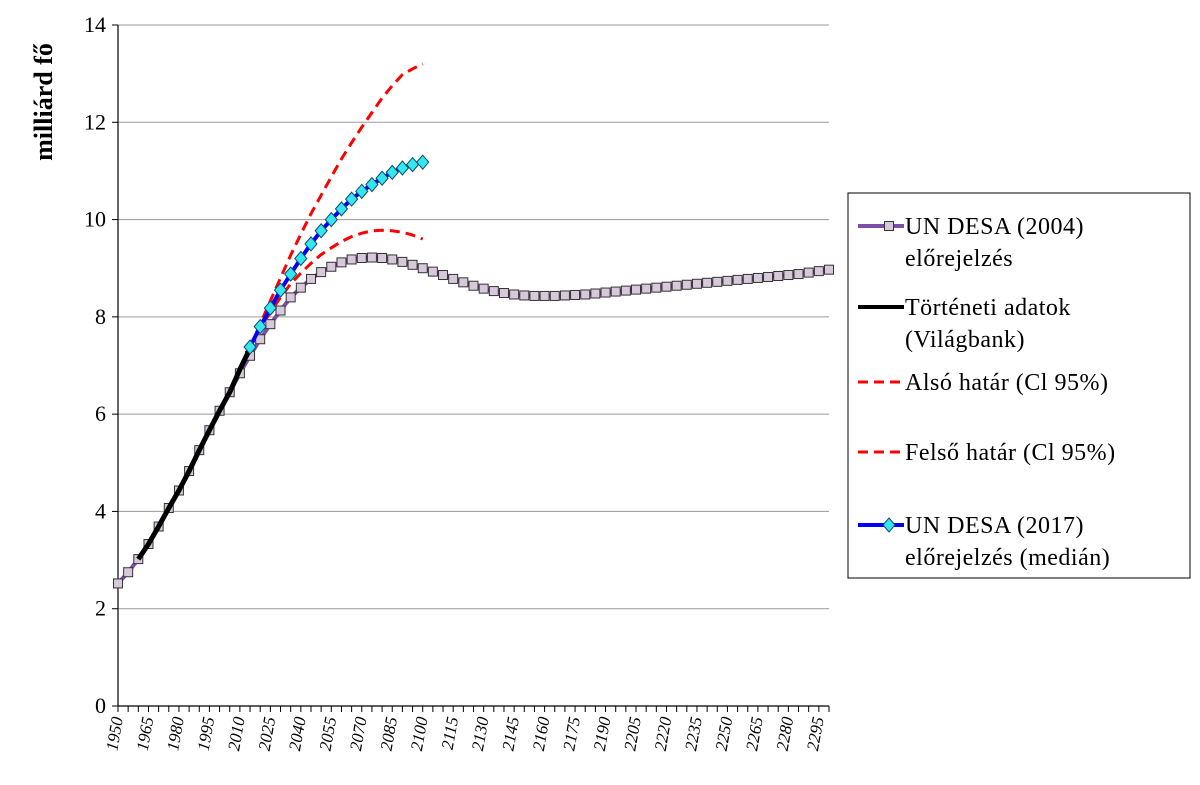 The height and width of the screenshot is (785, 1200). I want to click on x-tick-label: 2085, so click(389, 733).